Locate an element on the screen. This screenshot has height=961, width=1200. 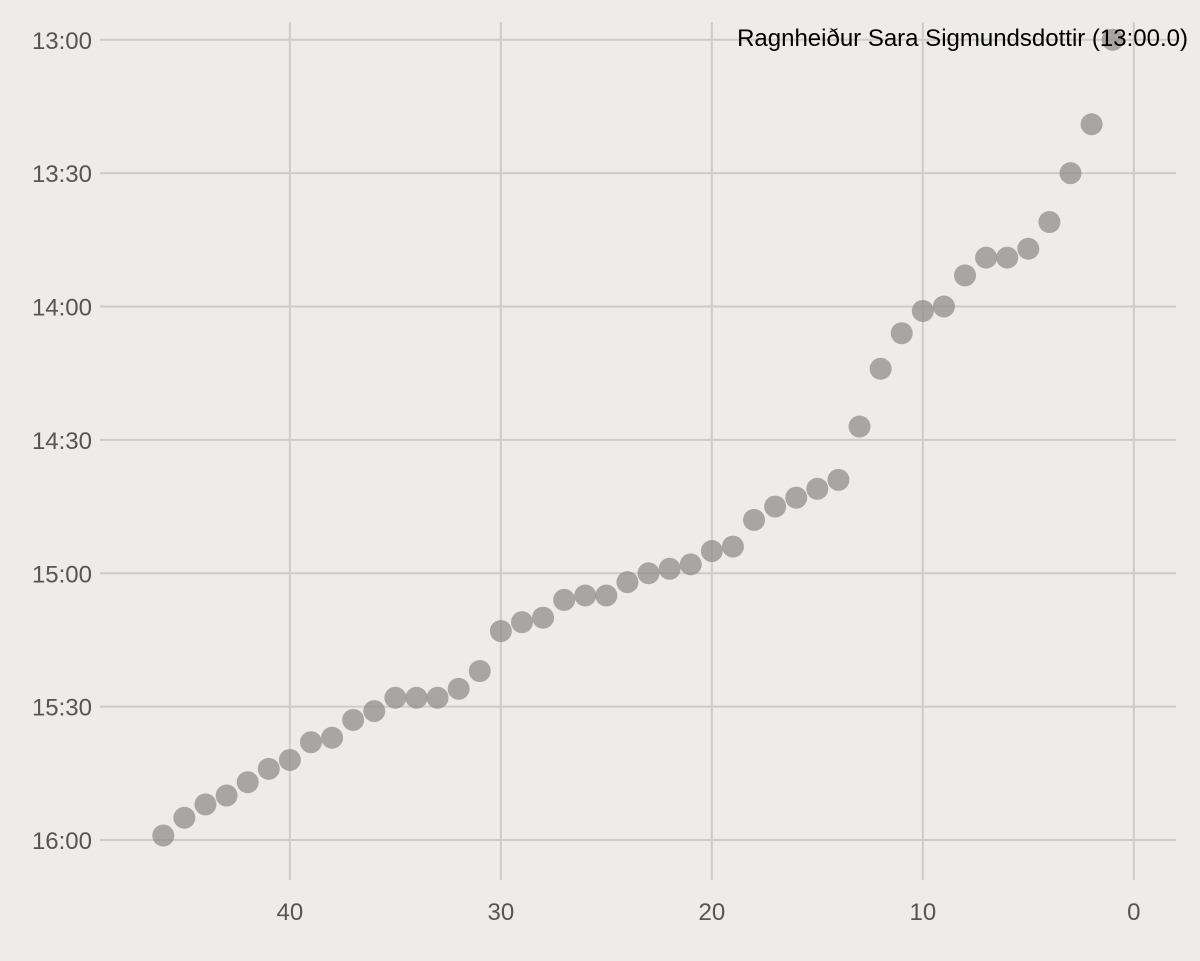
x-tick-label: 40 is located at coordinates (290, 912).